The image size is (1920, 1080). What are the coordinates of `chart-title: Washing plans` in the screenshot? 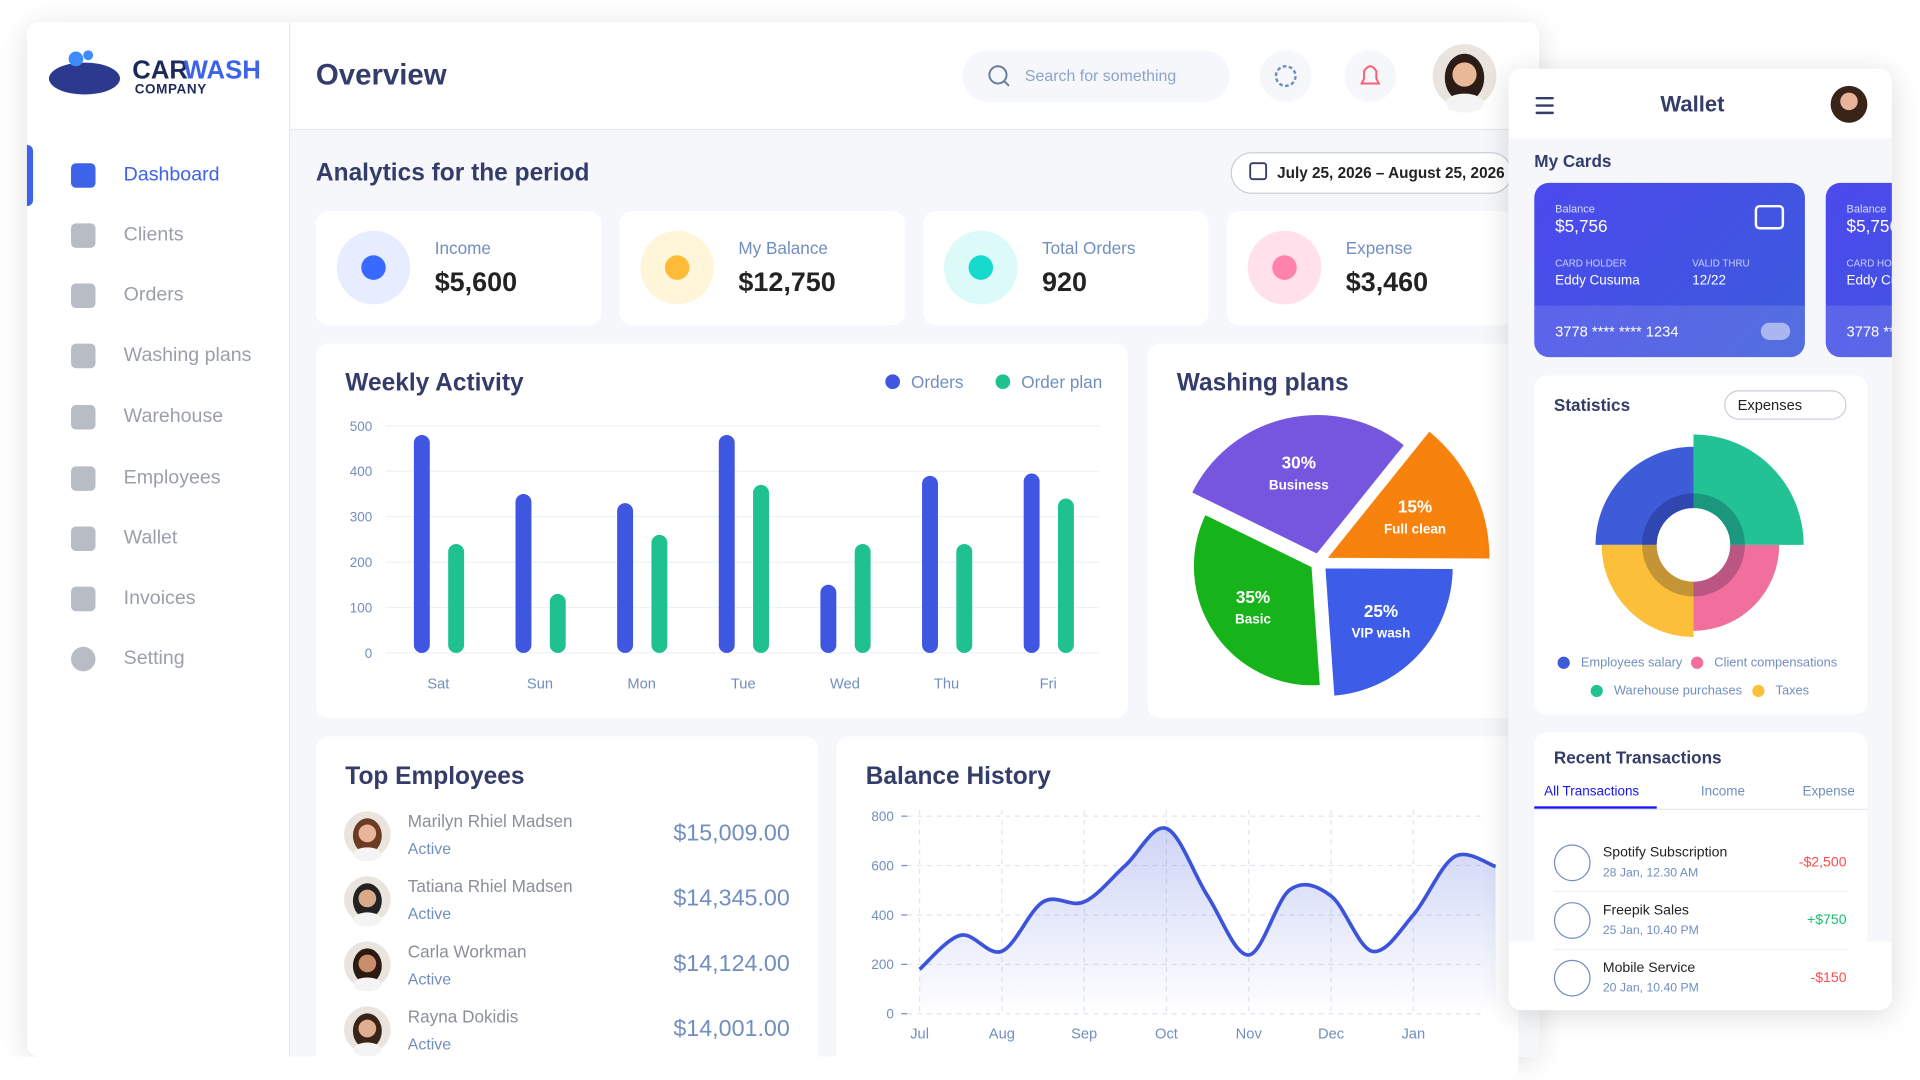 It's located at (1262, 383).